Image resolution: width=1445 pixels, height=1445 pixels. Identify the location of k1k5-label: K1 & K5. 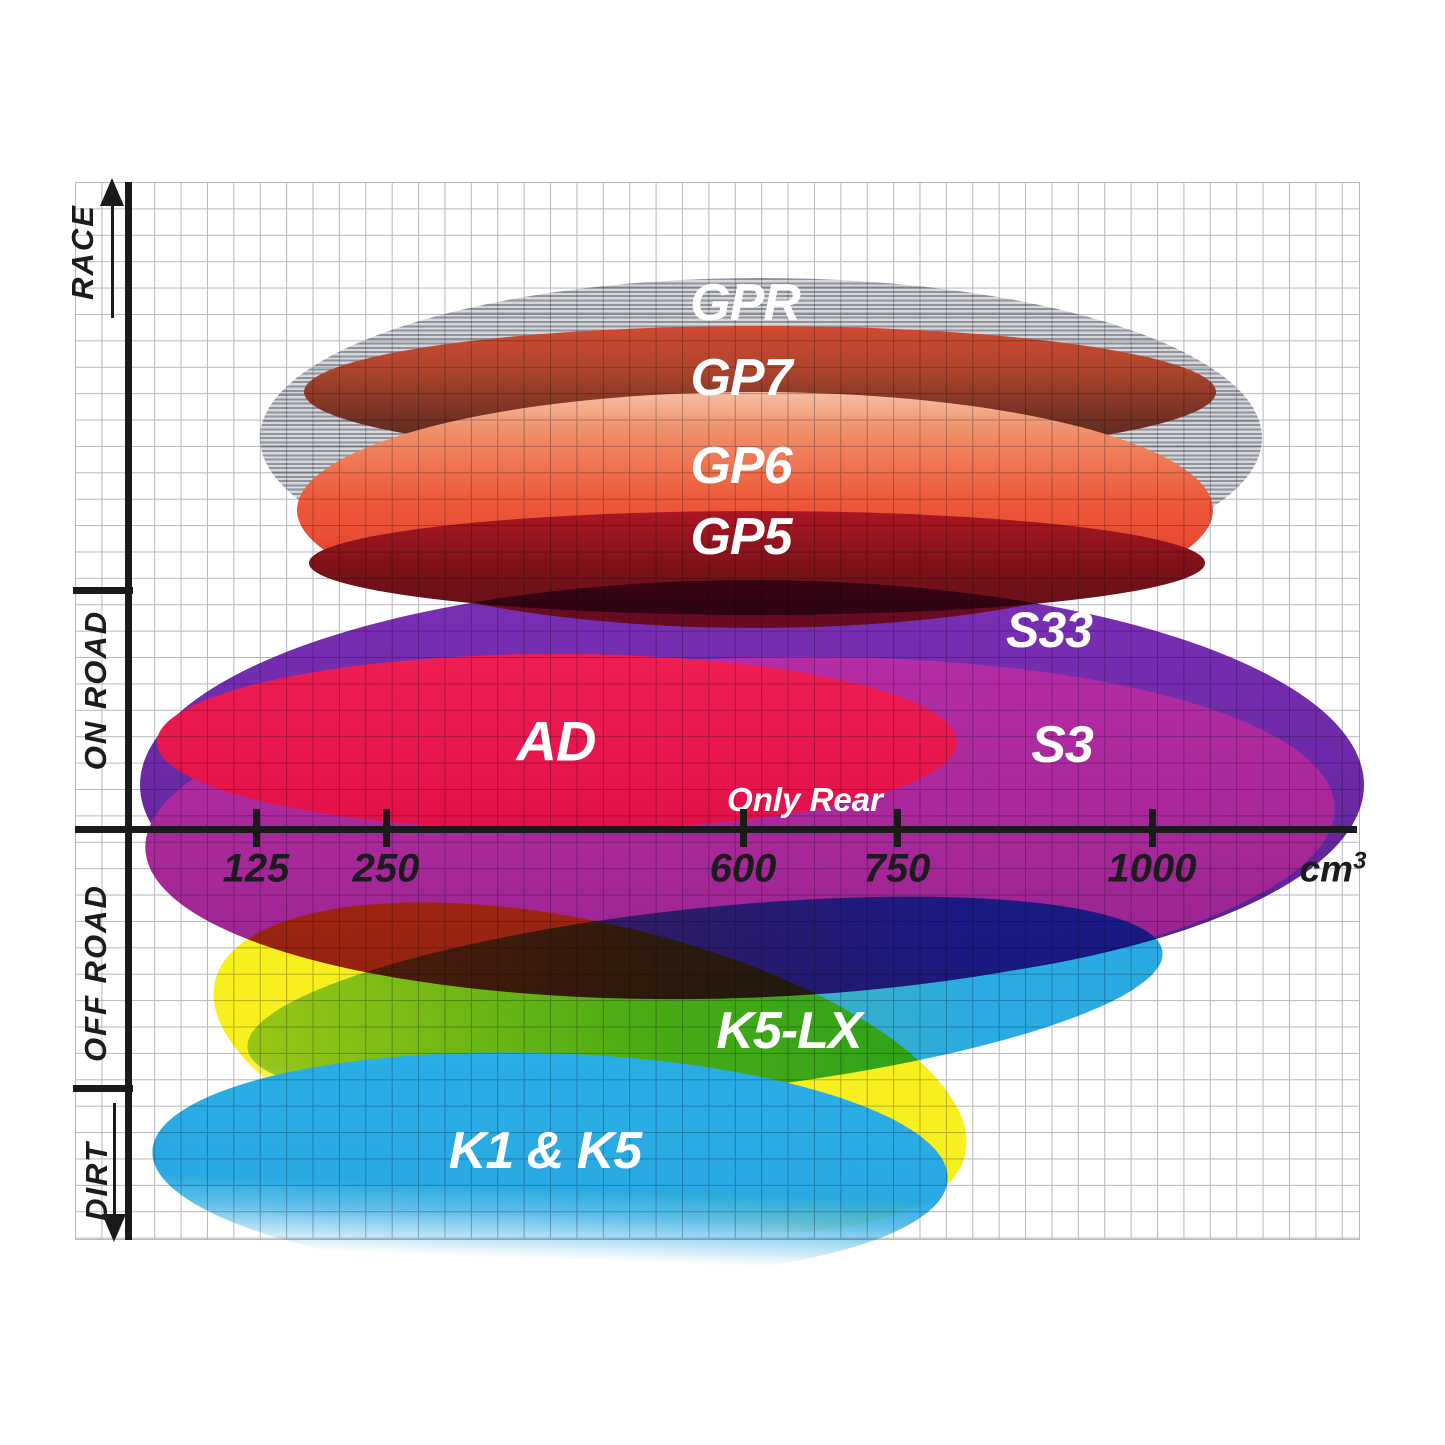
(545, 1151).